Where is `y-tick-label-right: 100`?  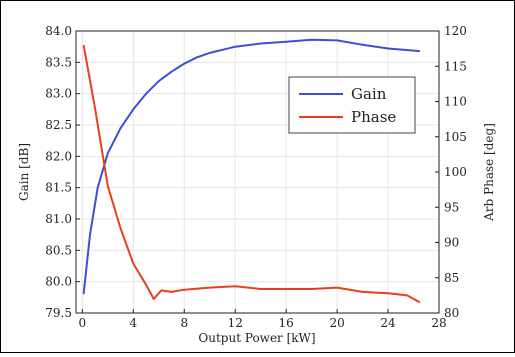
y-tick-label-right: 100 is located at coordinates (455, 172).